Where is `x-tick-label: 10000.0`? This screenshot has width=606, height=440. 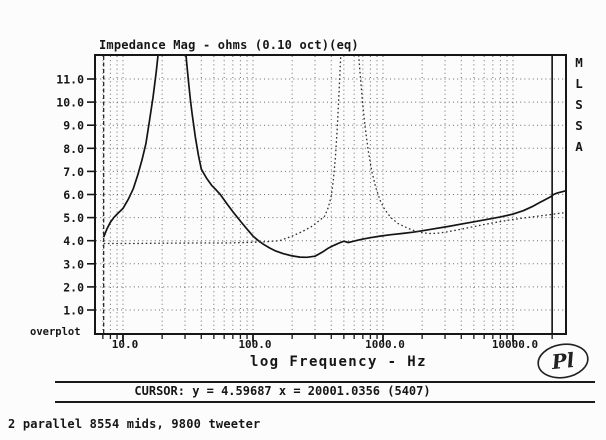 x-tick-label: 10000.0 is located at coordinates (515, 344).